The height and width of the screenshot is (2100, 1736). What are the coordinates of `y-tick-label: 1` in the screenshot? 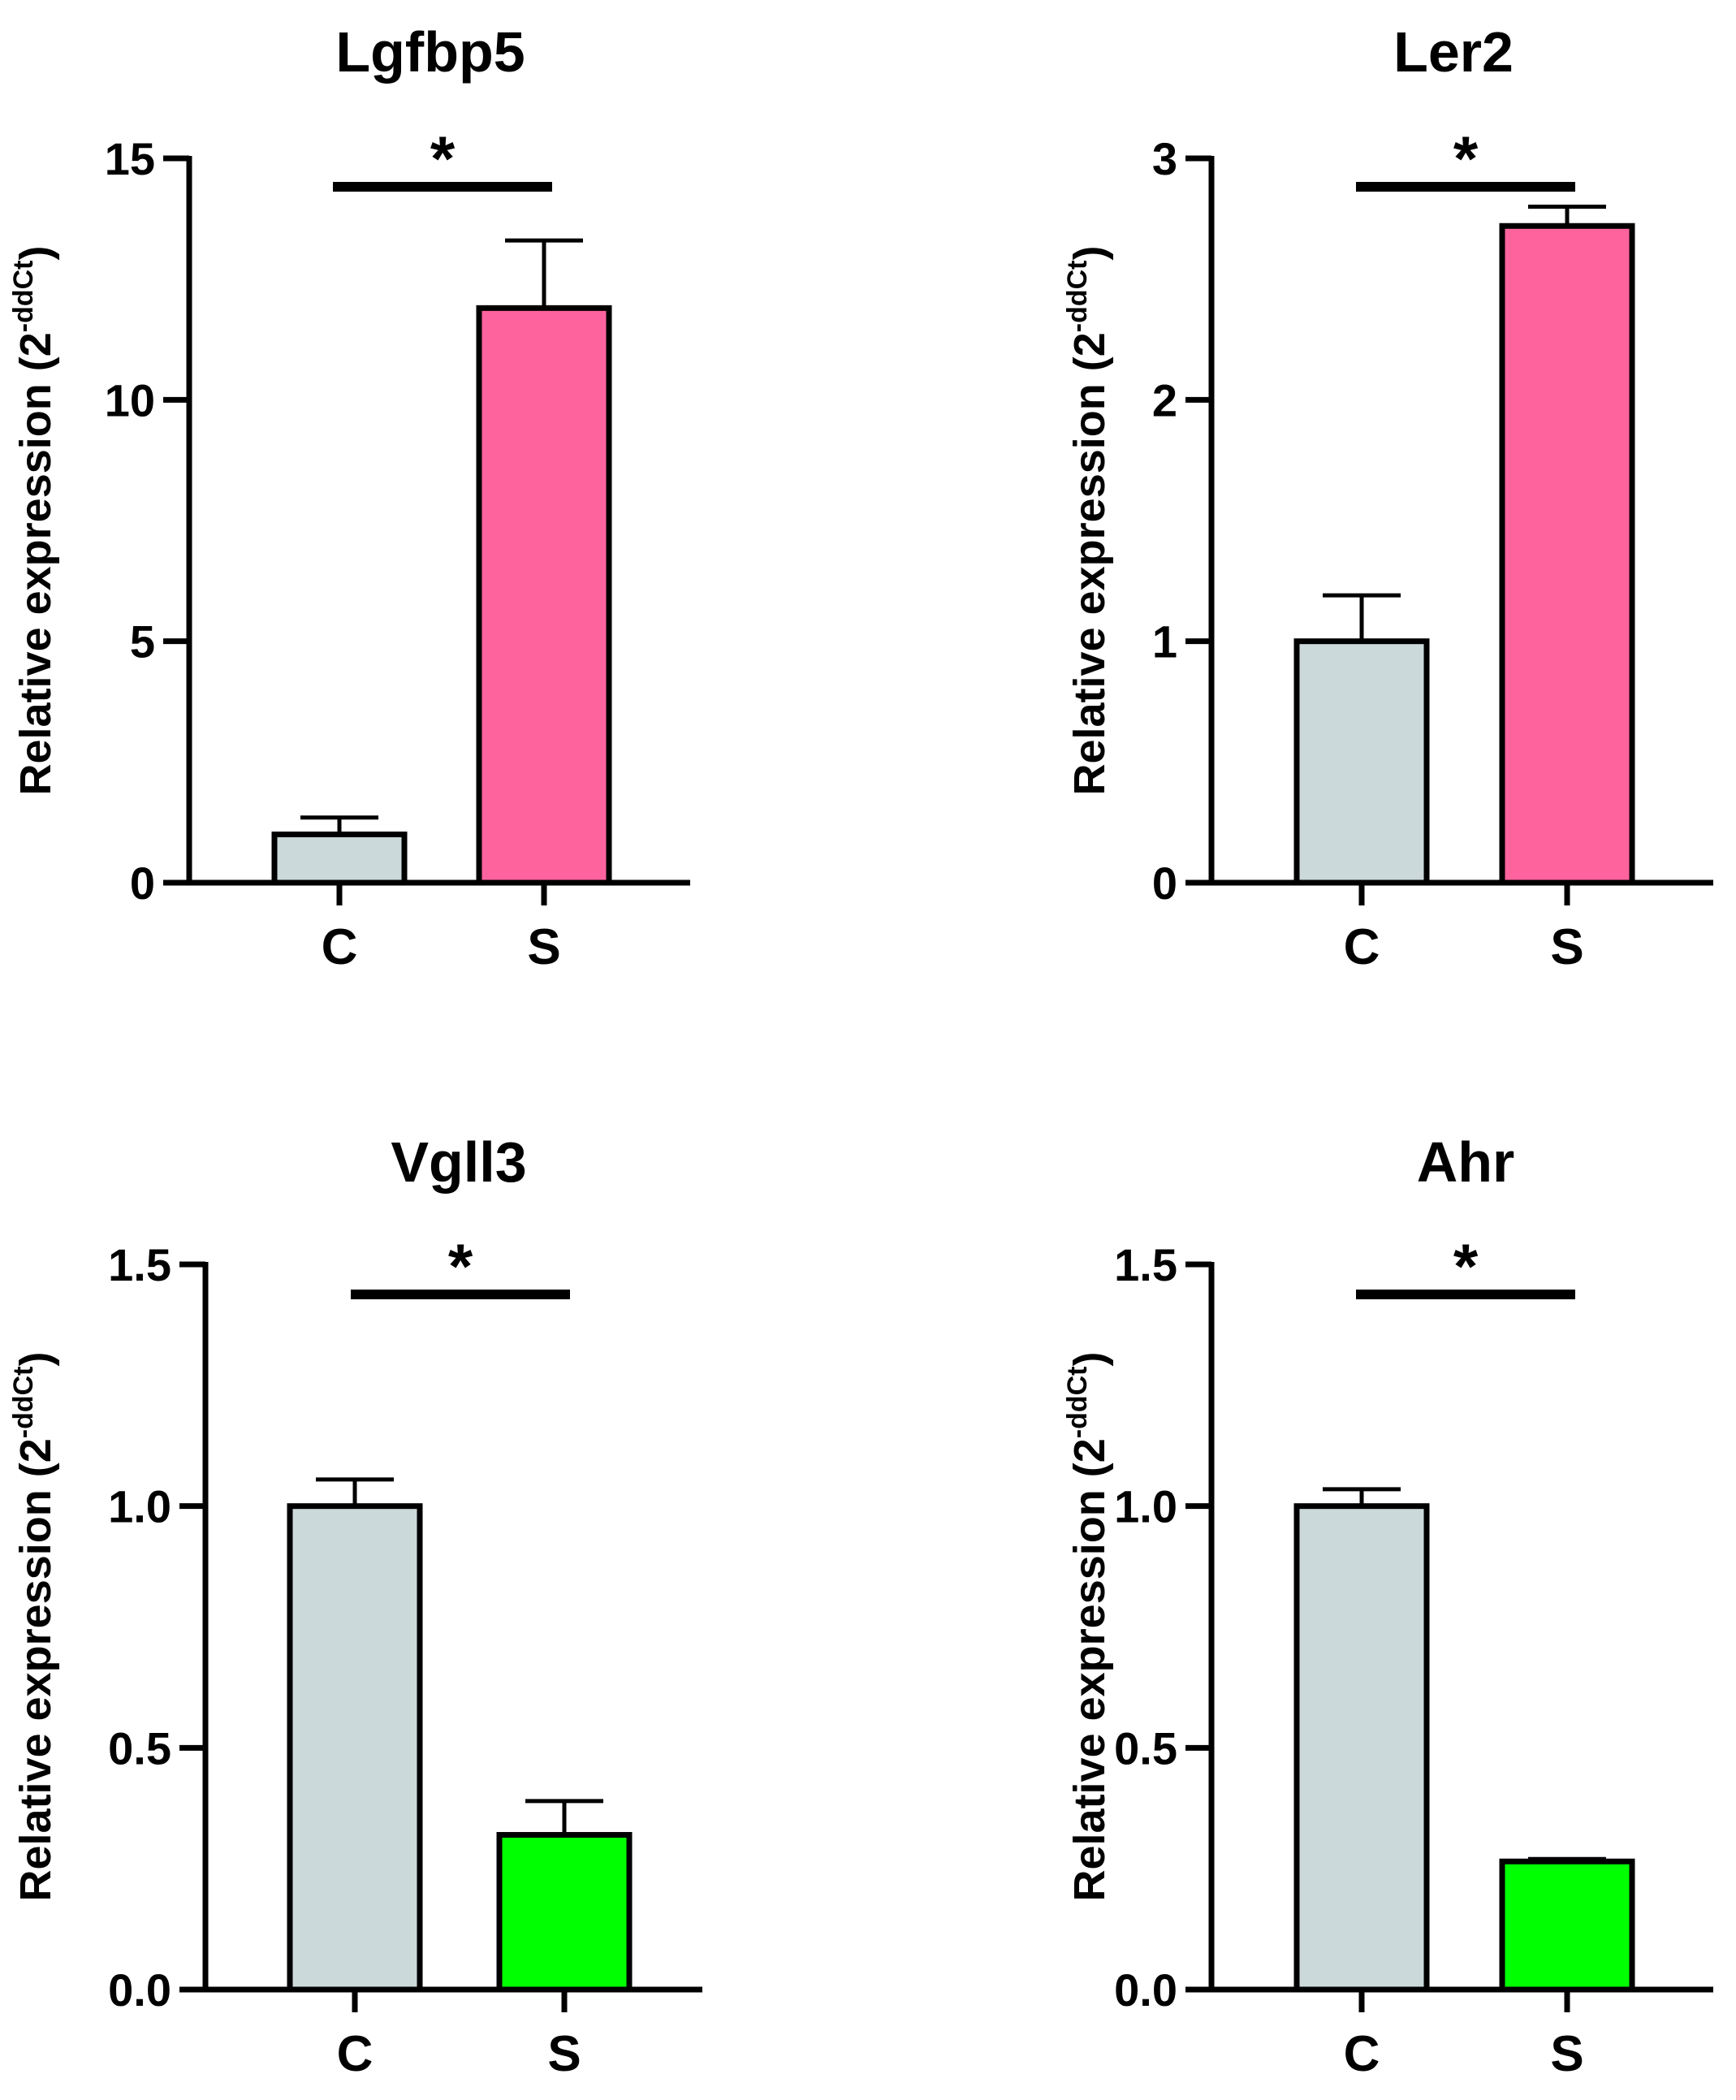 It's located at (1164, 642).